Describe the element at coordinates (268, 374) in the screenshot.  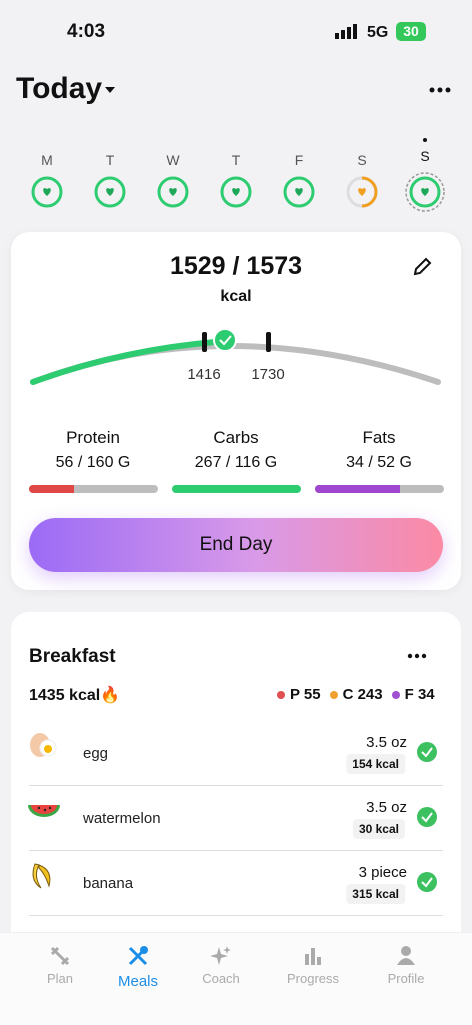
I see `range-high: 1730` at that location.